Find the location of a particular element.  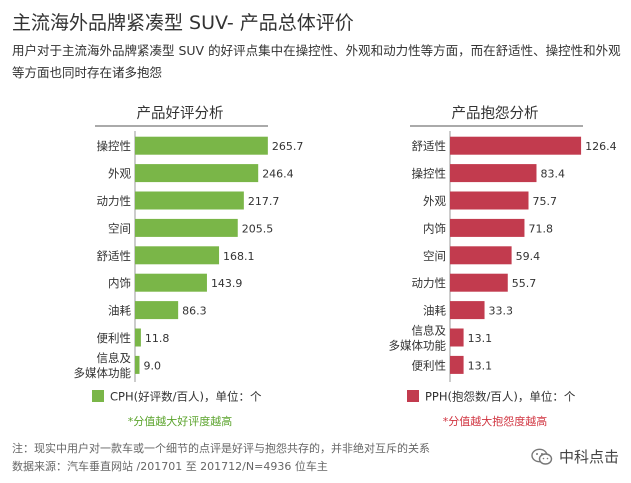

positive-category-label: 操控性 is located at coordinates (114, 146).